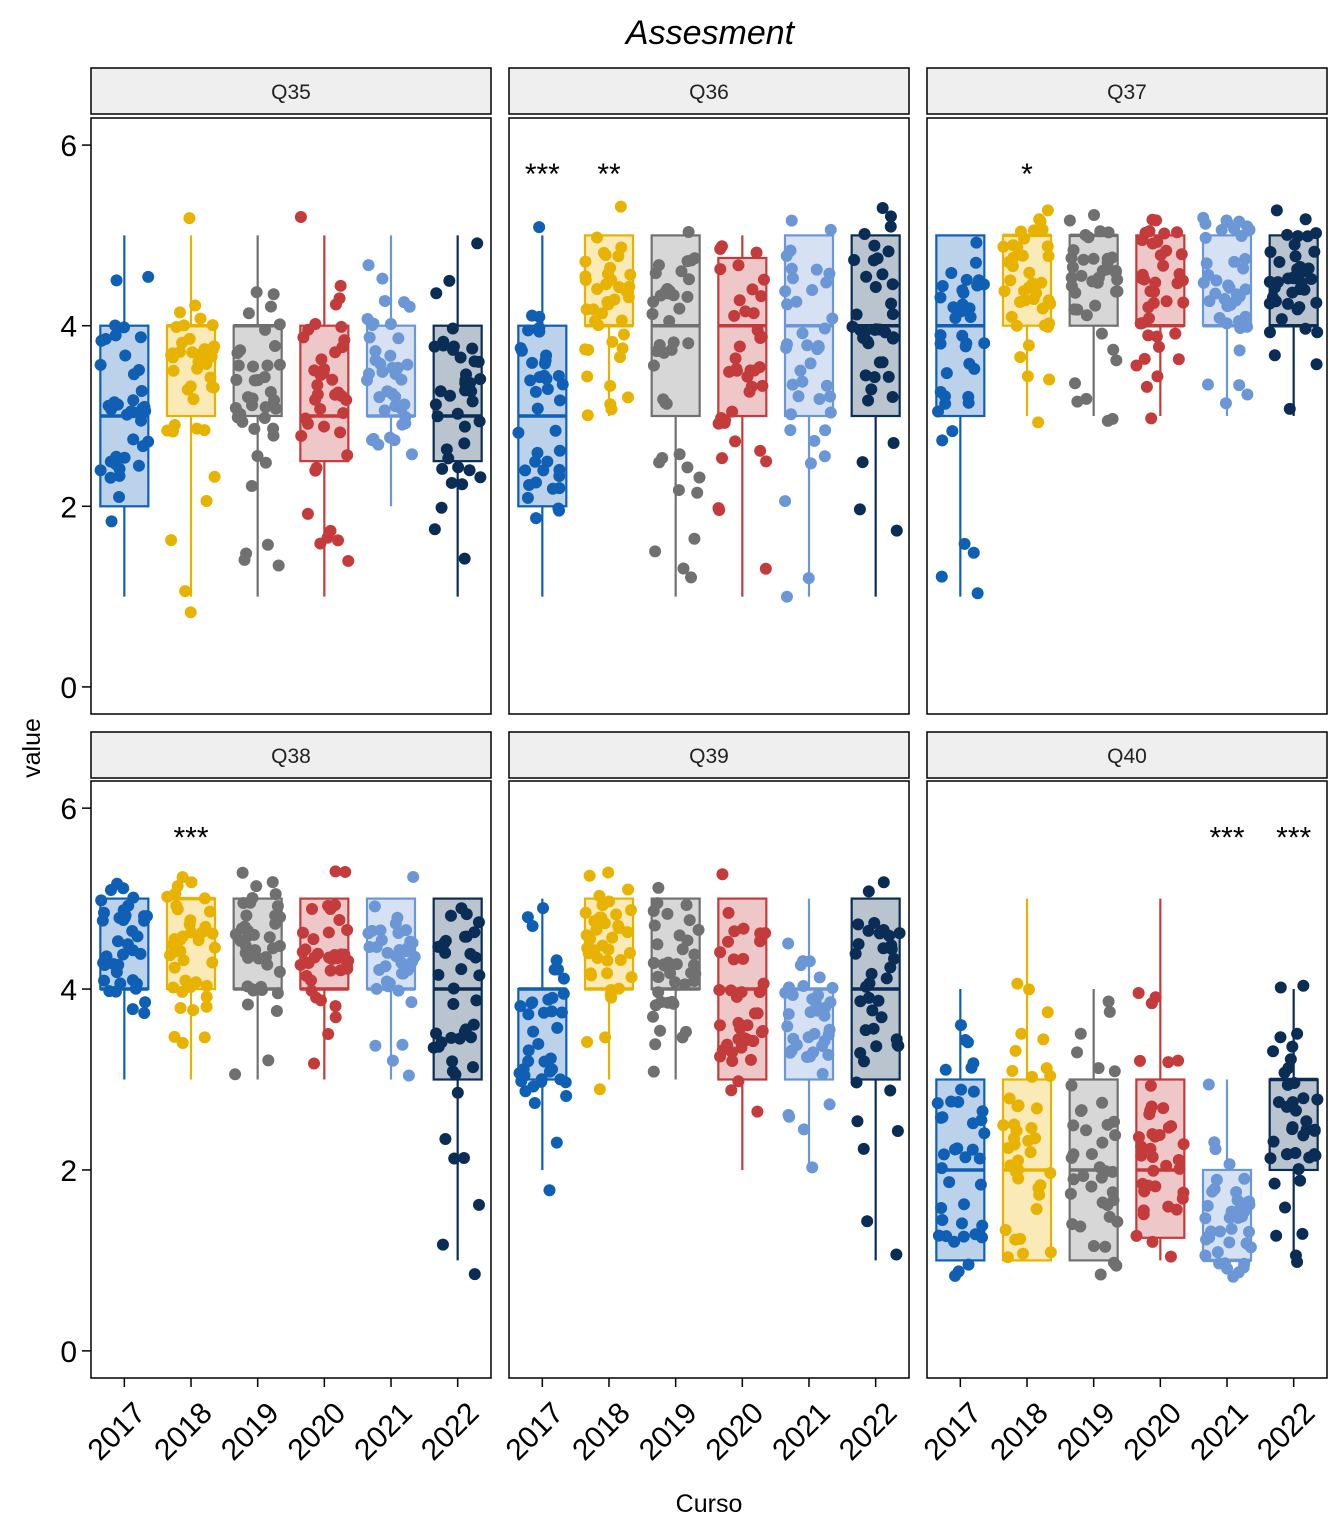 This screenshot has width=1344, height=1536. I want to click on y-tick-label: 4, so click(68, 990).